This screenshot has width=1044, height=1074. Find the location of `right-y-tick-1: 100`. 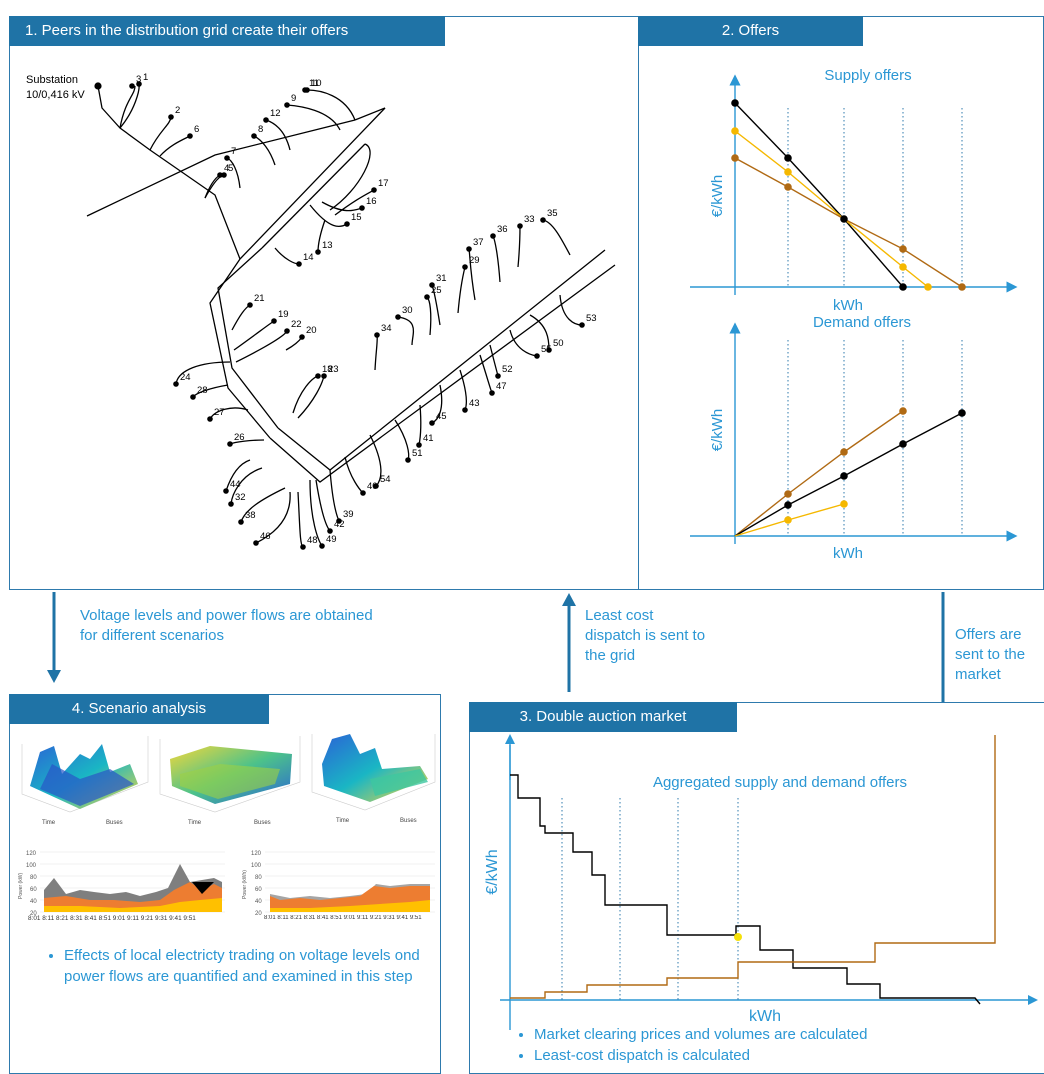

right-y-tick-1: 100 is located at coordinates (256, 866).